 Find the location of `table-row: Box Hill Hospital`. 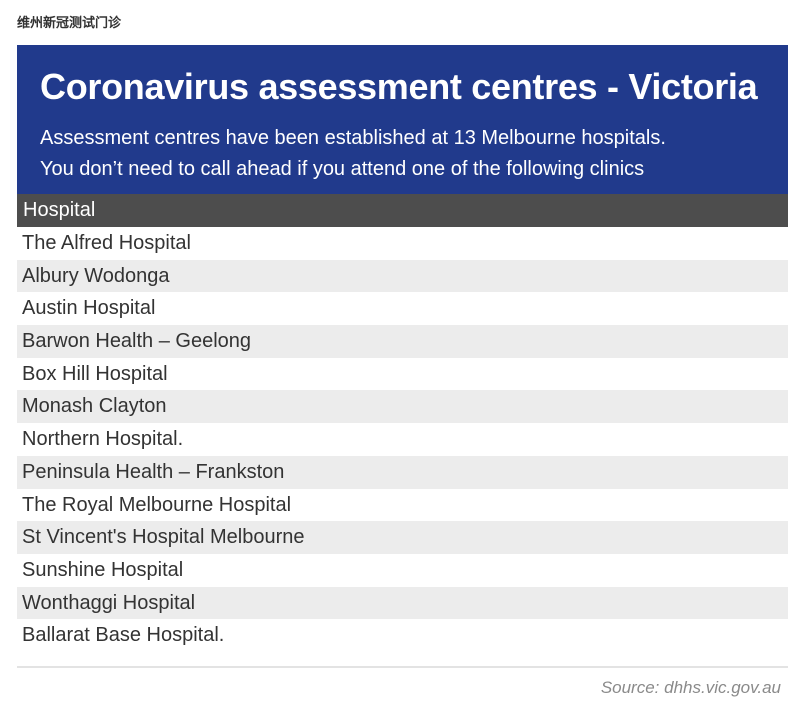

table-row: Box Hill Hospital is located at coordinates (95, 373).